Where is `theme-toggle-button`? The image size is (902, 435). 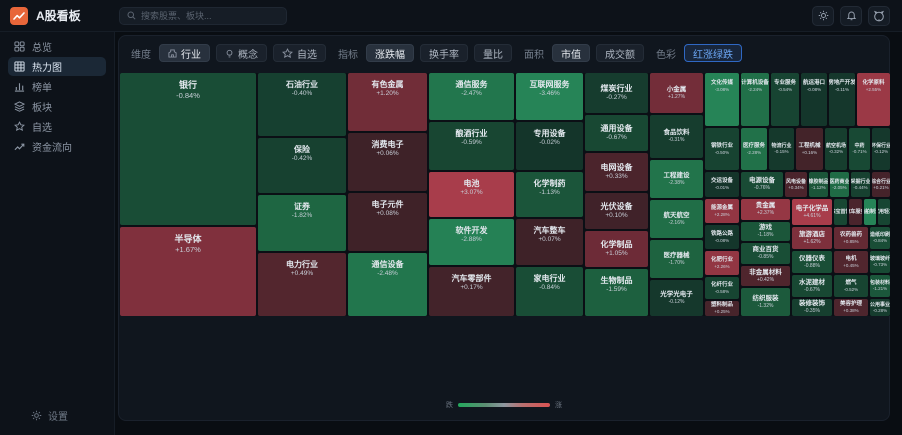
theme-toggle-button is located at coordinates (823, 15).